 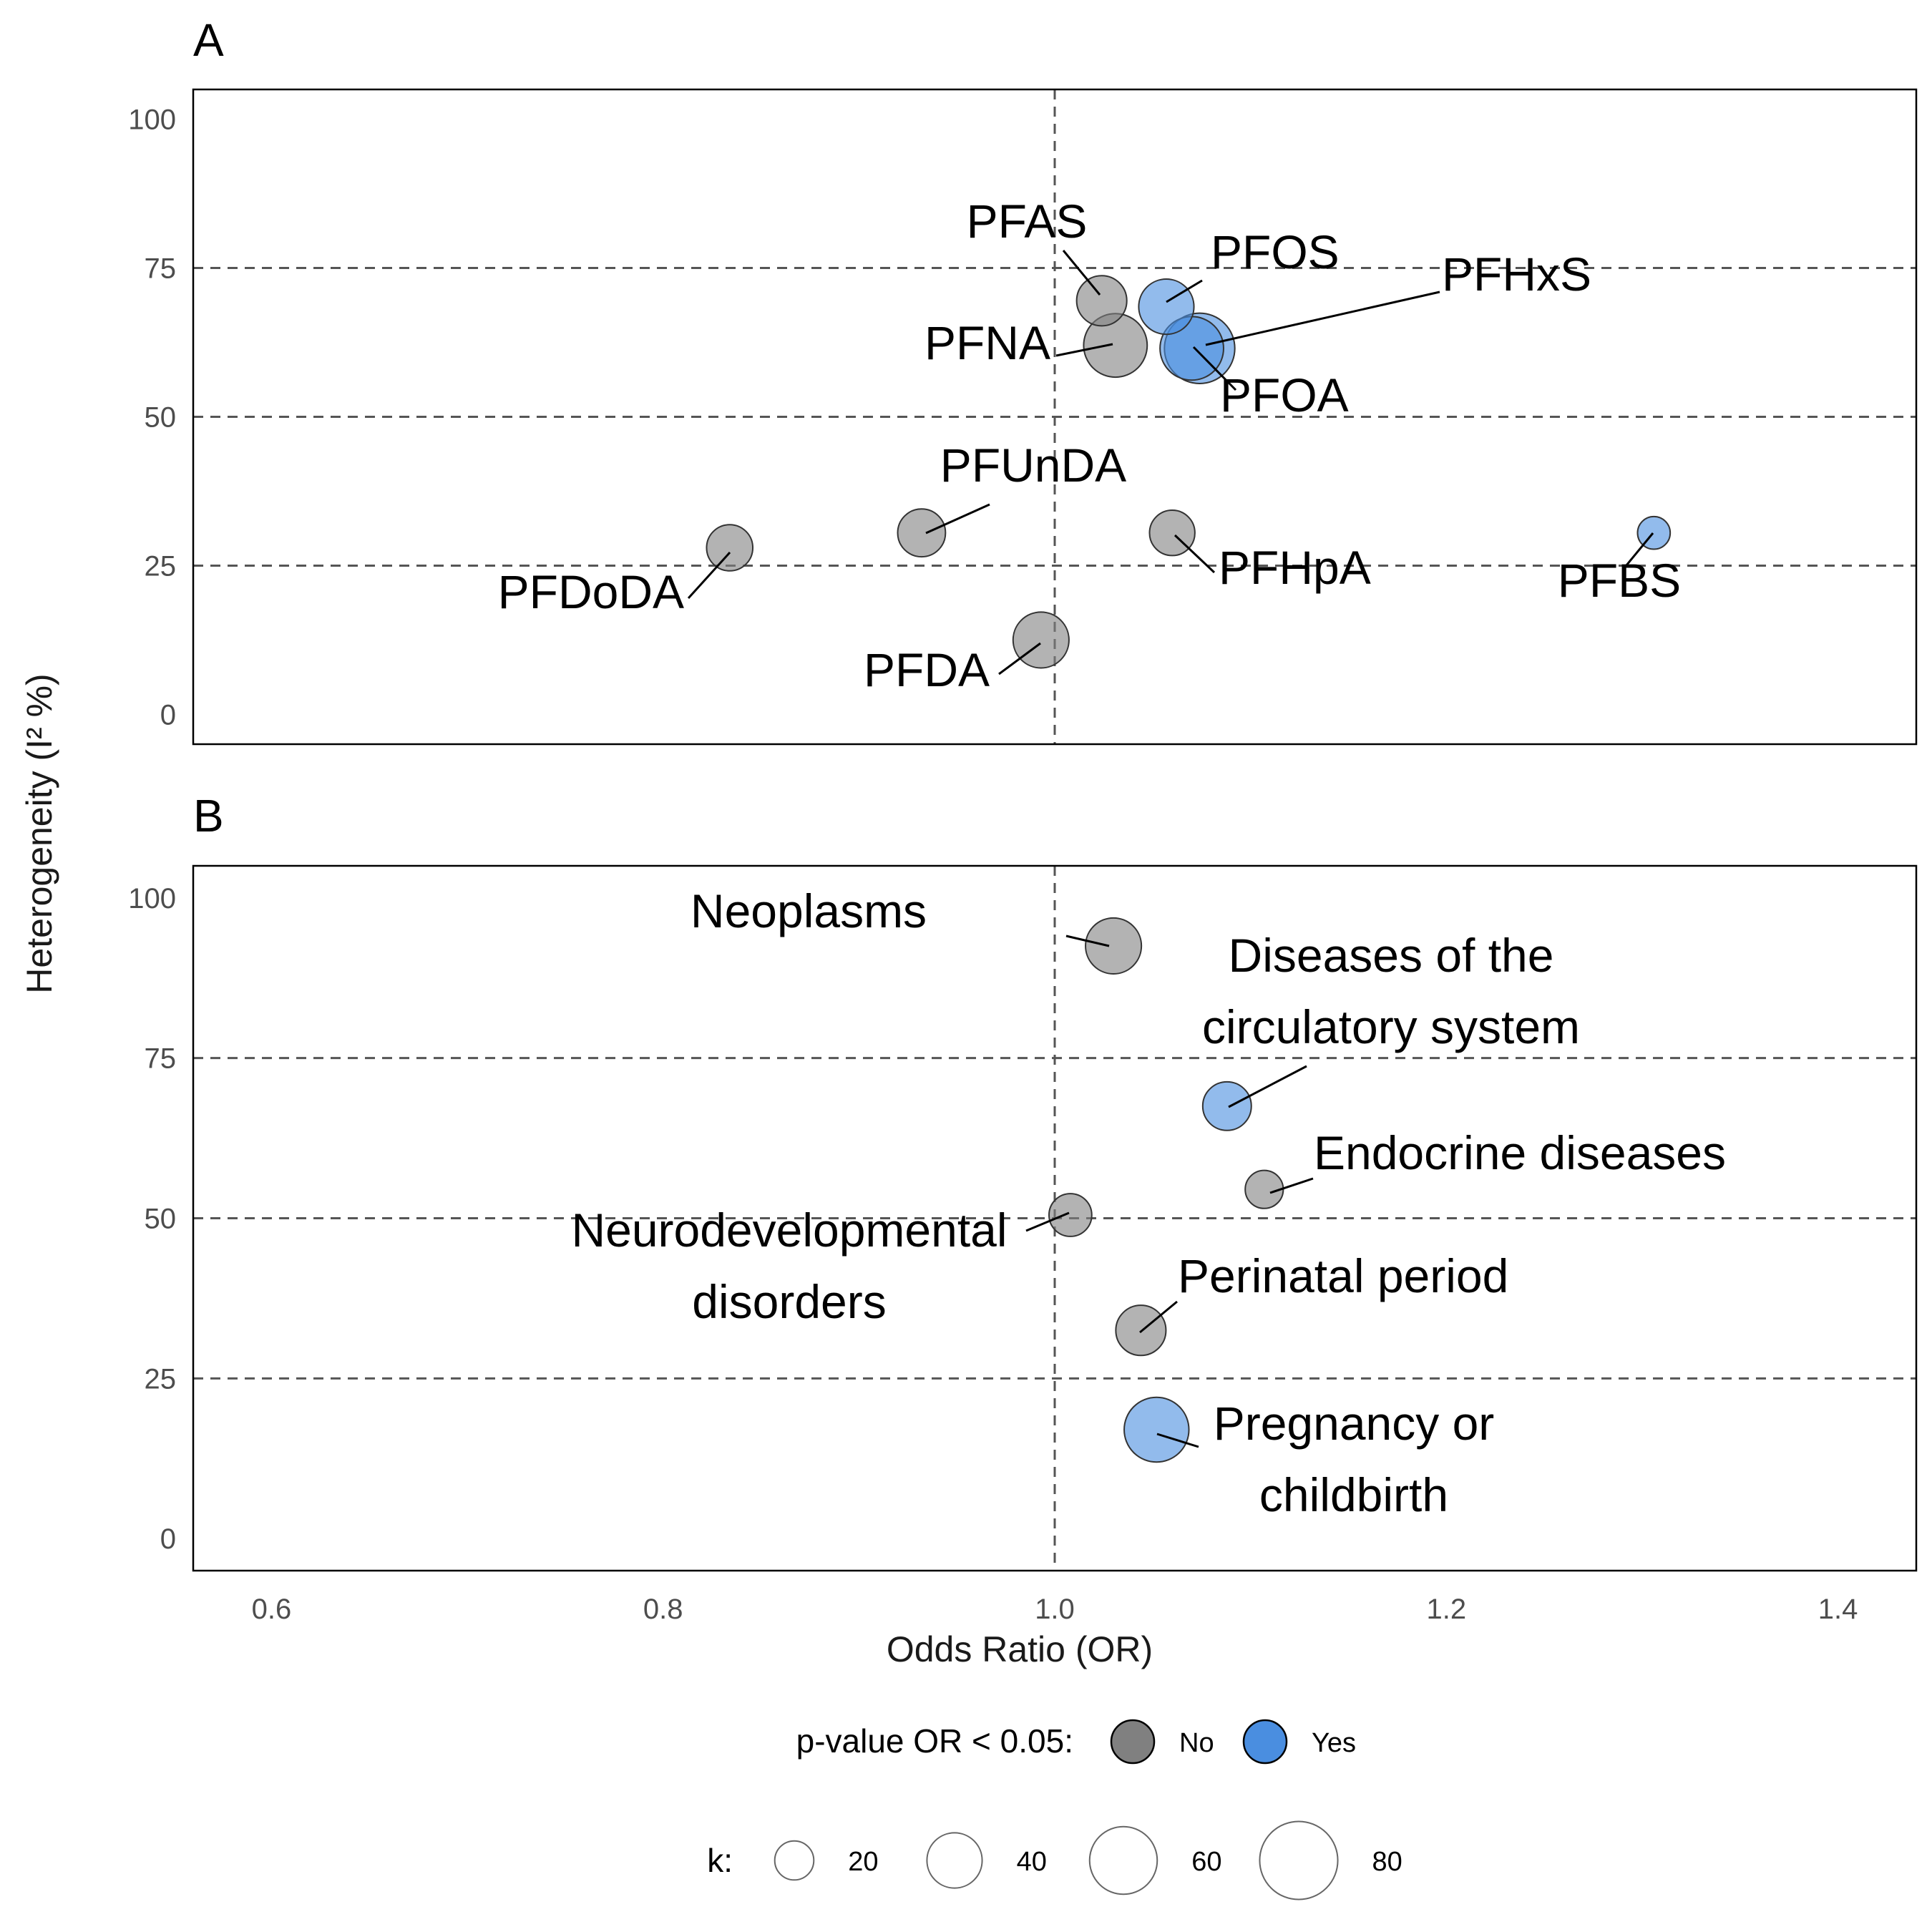 I want to click on label-pfhxs: PFHxS, so click(x=1516, y=274).